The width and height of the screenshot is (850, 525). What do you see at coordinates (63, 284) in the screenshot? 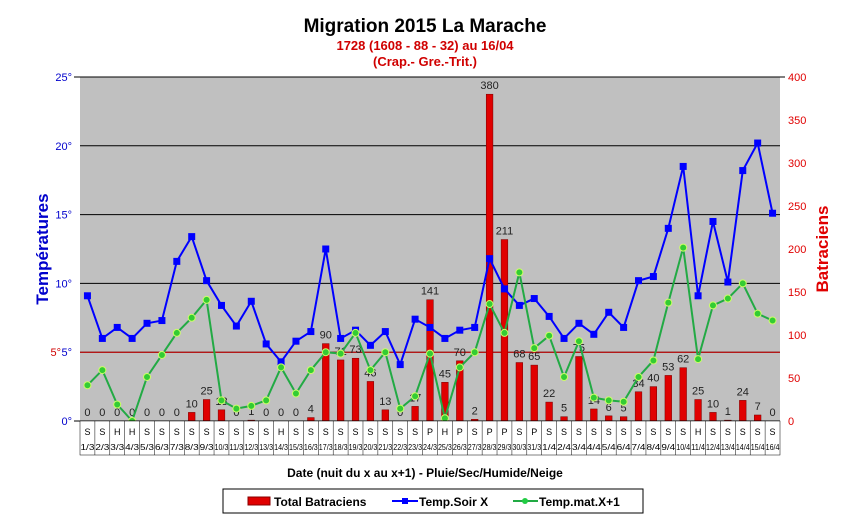
I see `y-tick-left: 10°` at bounding box center [63, 284].